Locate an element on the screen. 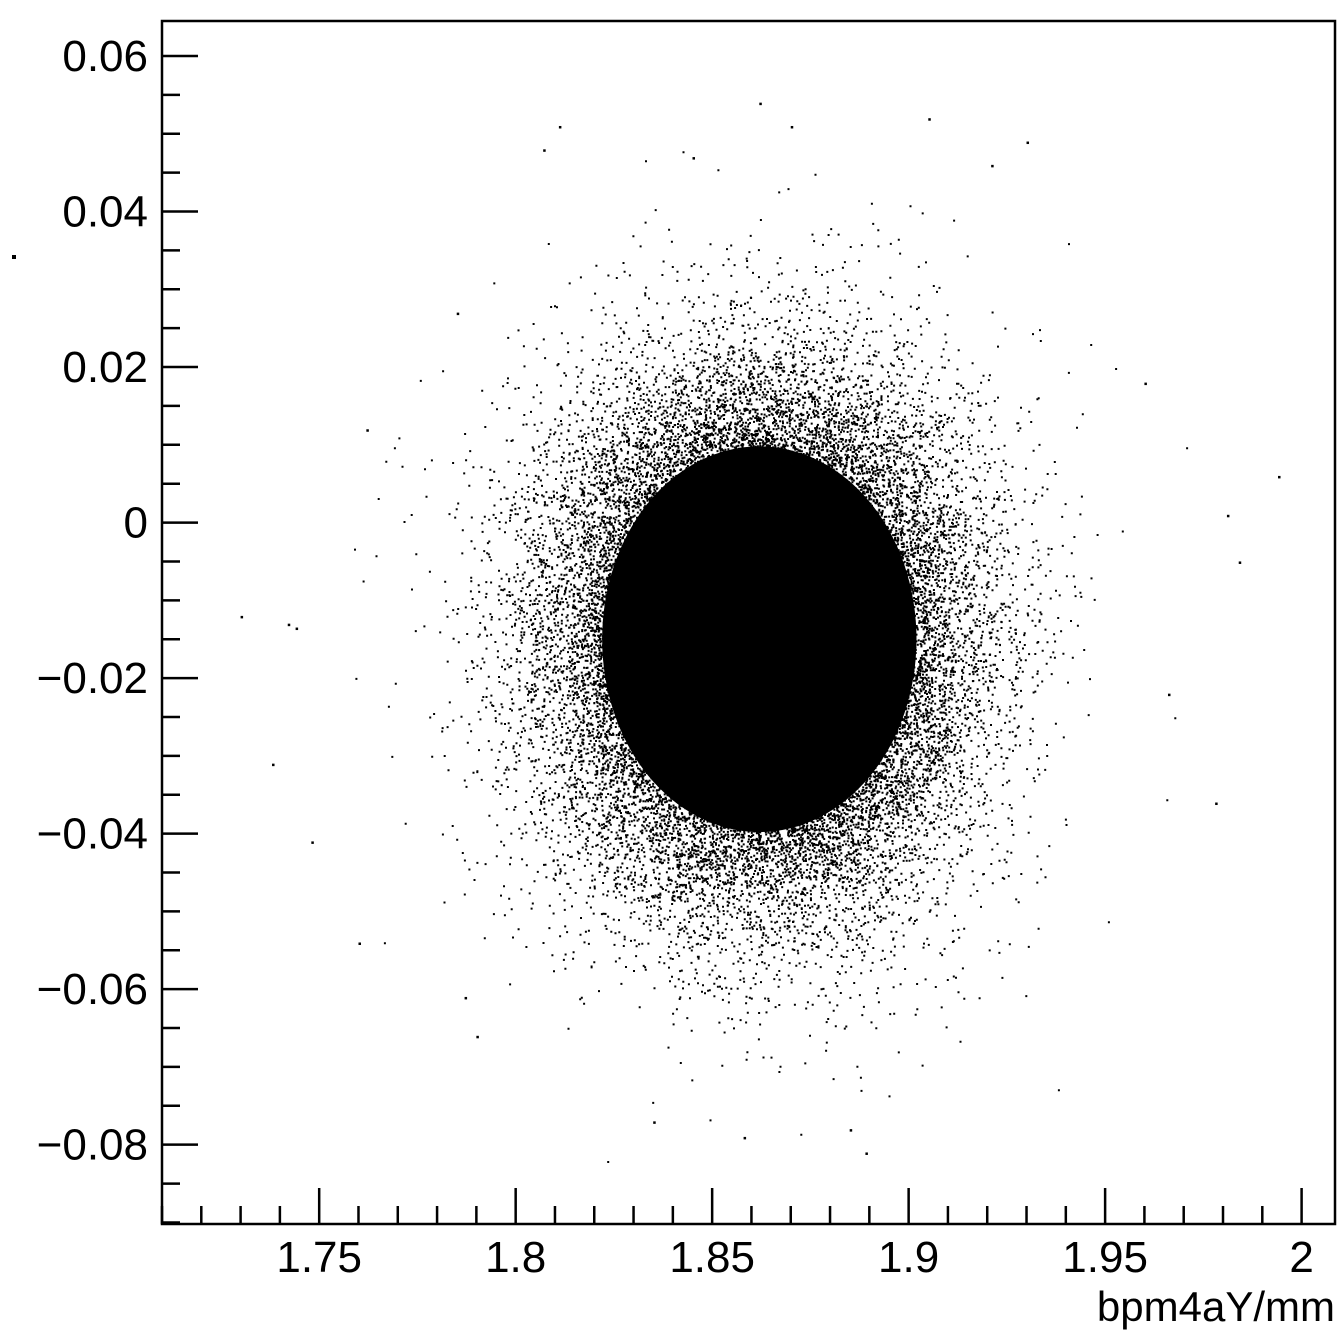 This screenshot has width=1343, height=1335. stray-mark is located at coordinates (14, 257).